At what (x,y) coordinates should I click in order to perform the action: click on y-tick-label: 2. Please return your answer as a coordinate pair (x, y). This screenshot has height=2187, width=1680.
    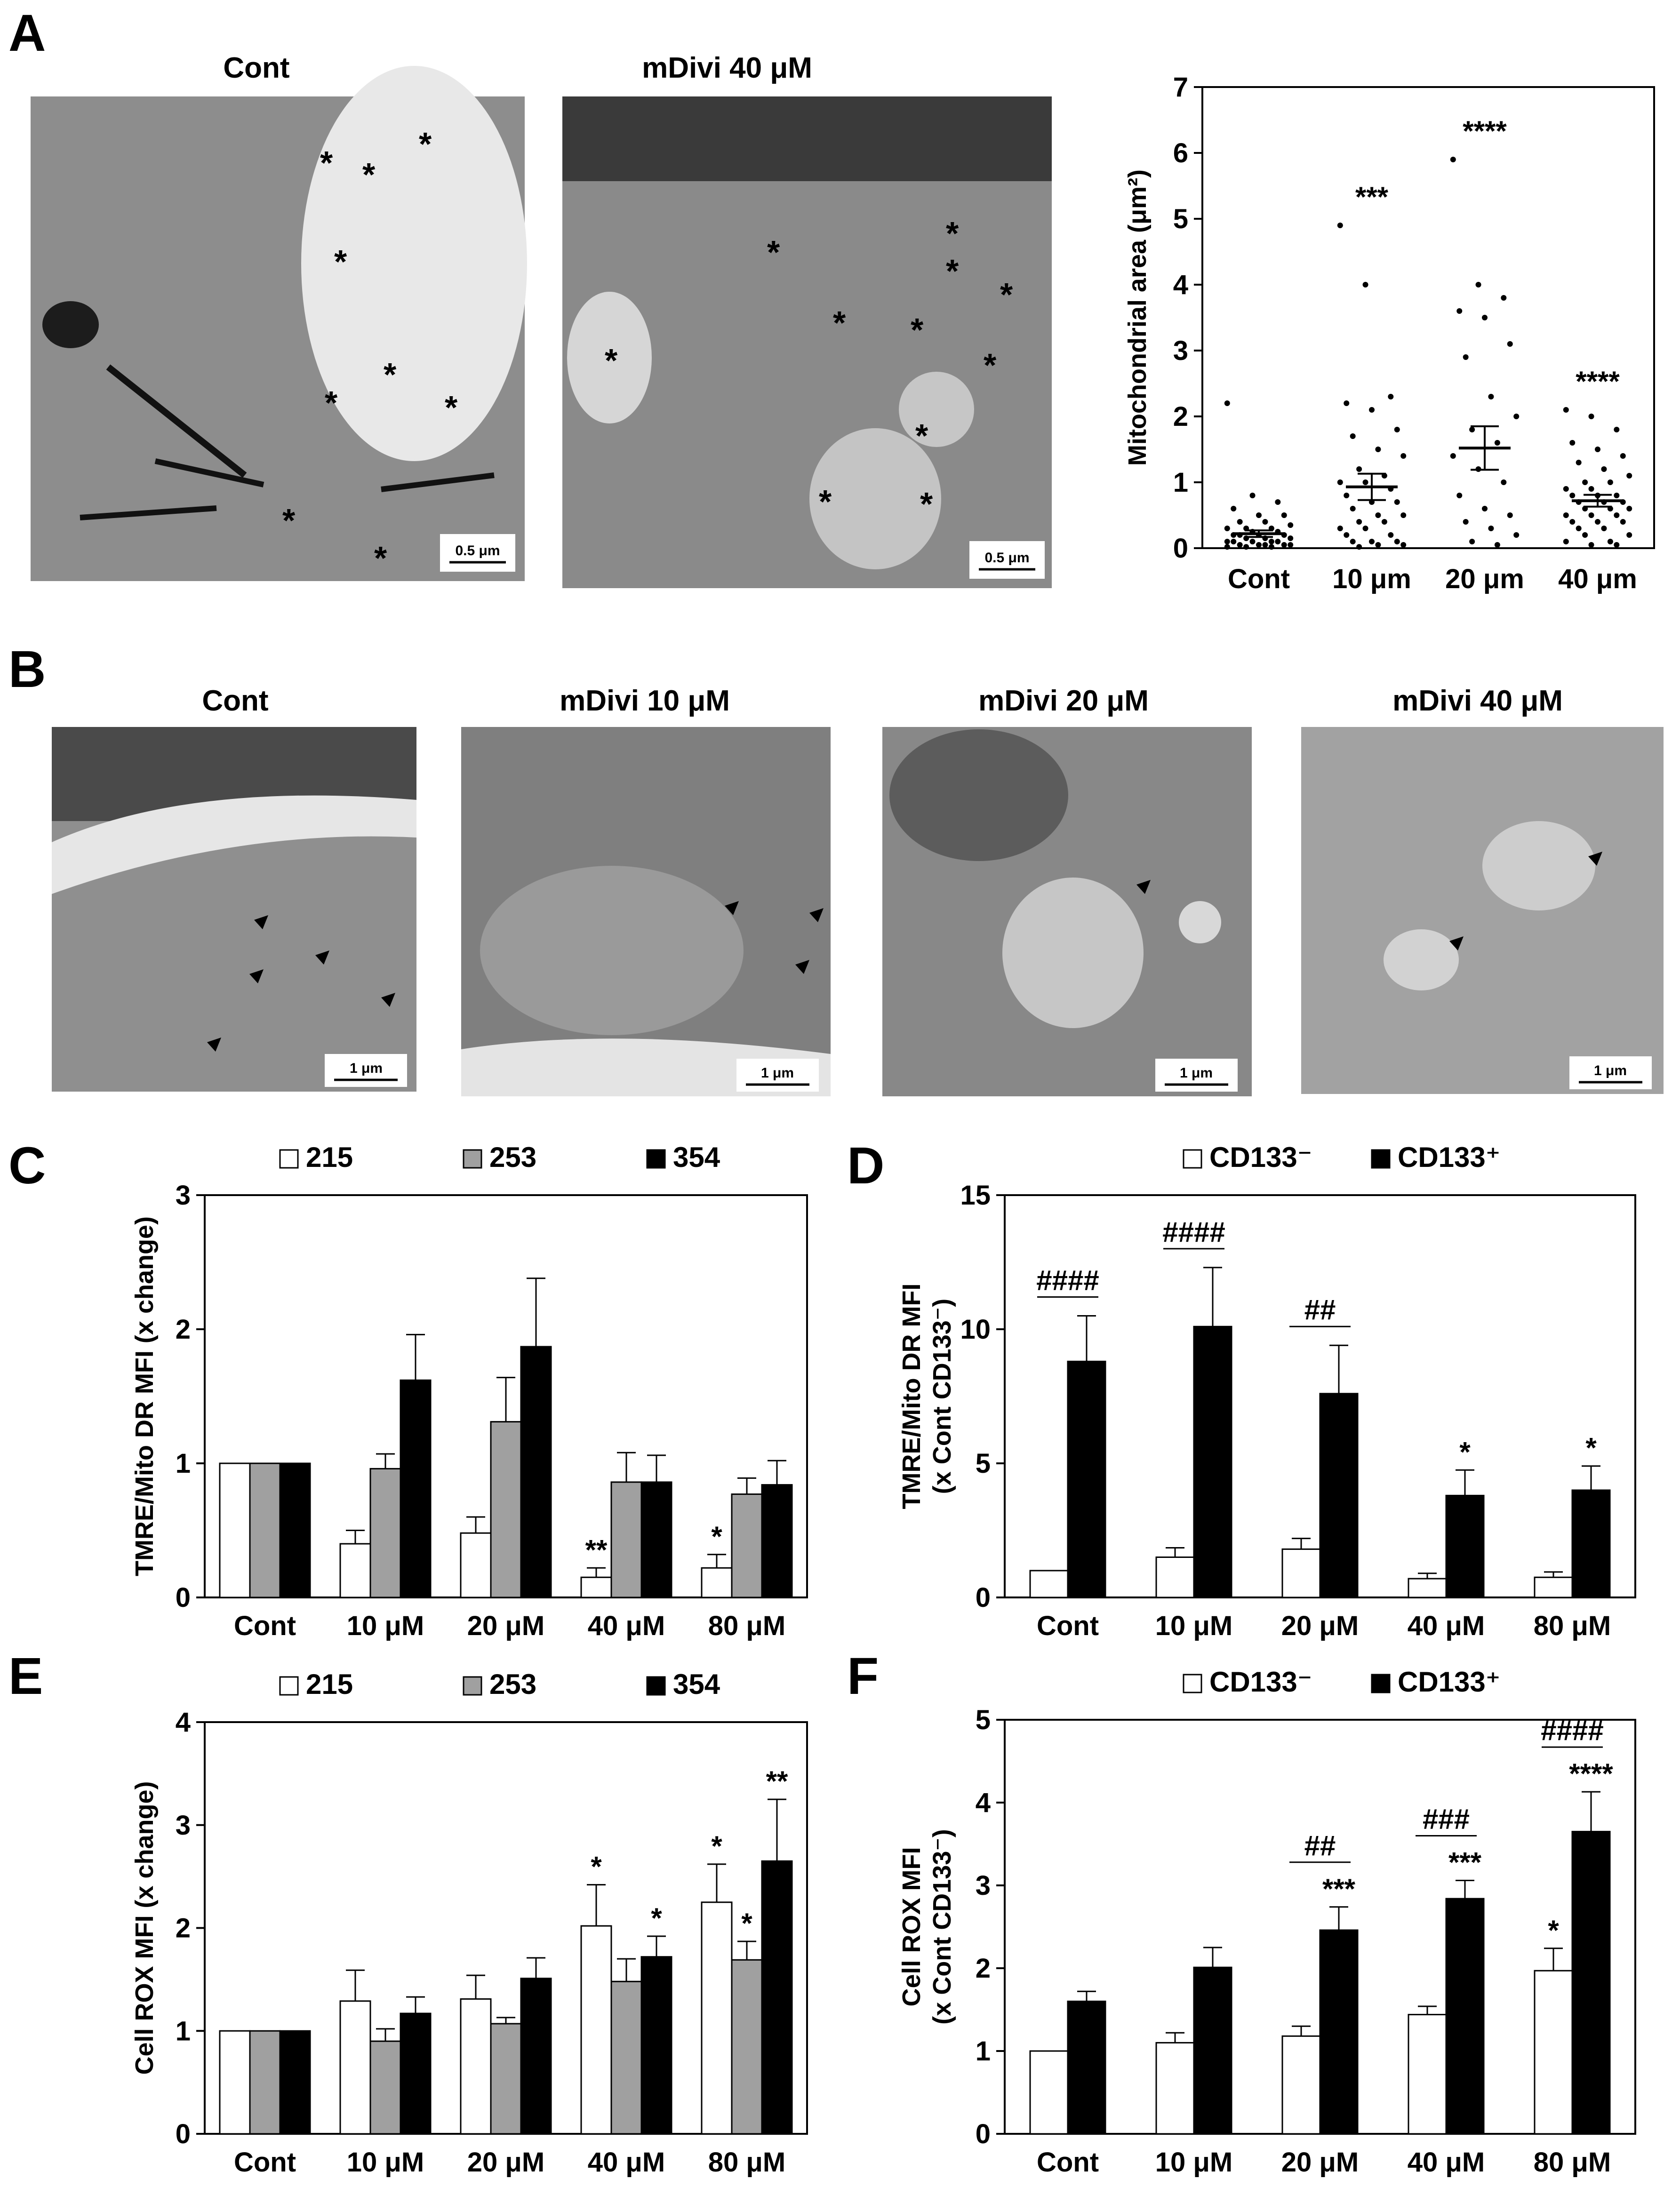
    Looking at the image, I should click on (1180, 417).